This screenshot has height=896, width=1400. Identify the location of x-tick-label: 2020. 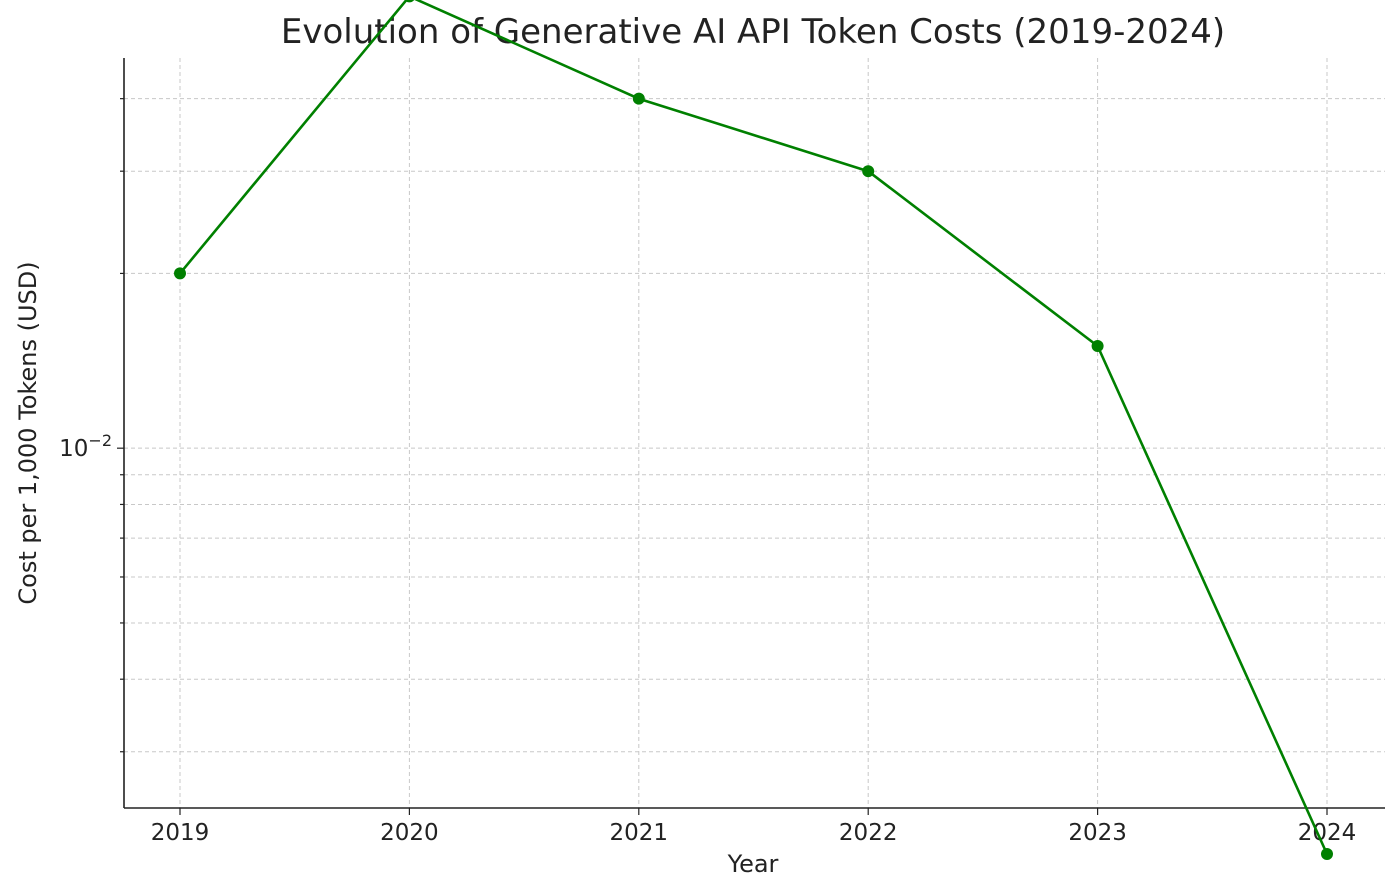
(409, 833).